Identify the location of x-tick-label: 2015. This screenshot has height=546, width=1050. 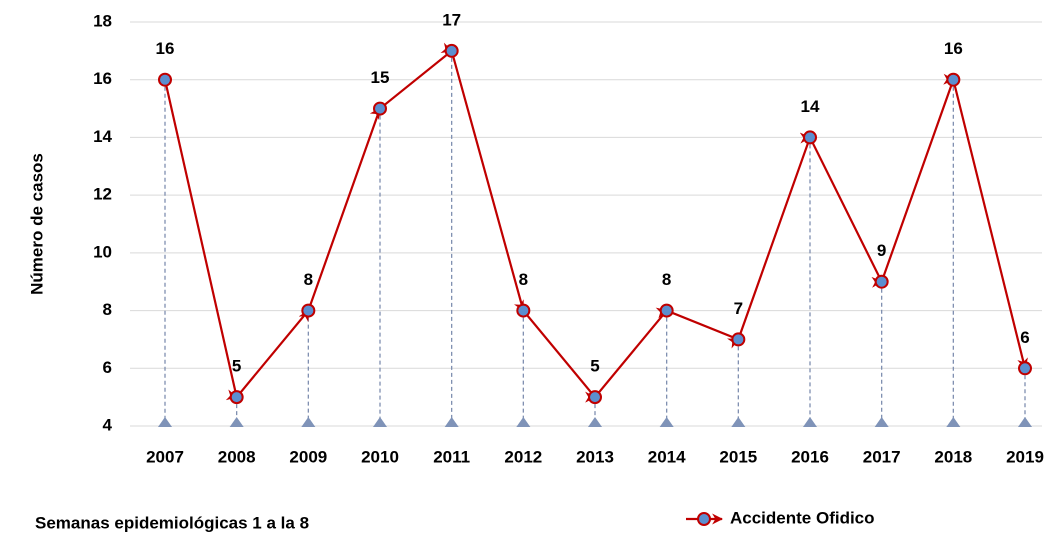
(738, 456).